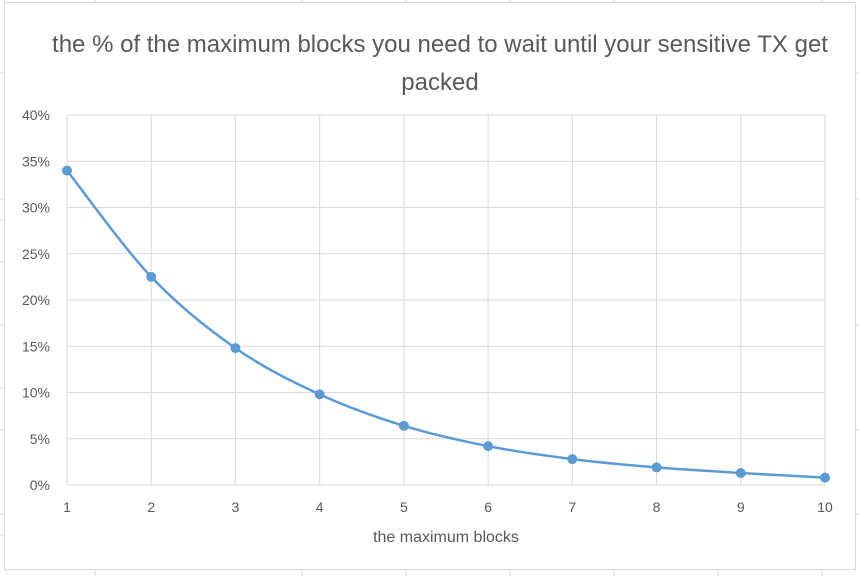 This screenshot has width=859, height=581. Describe the element at coordinates (488, 507) in the screenshot. I see `x-tick-label: 6` at that location.